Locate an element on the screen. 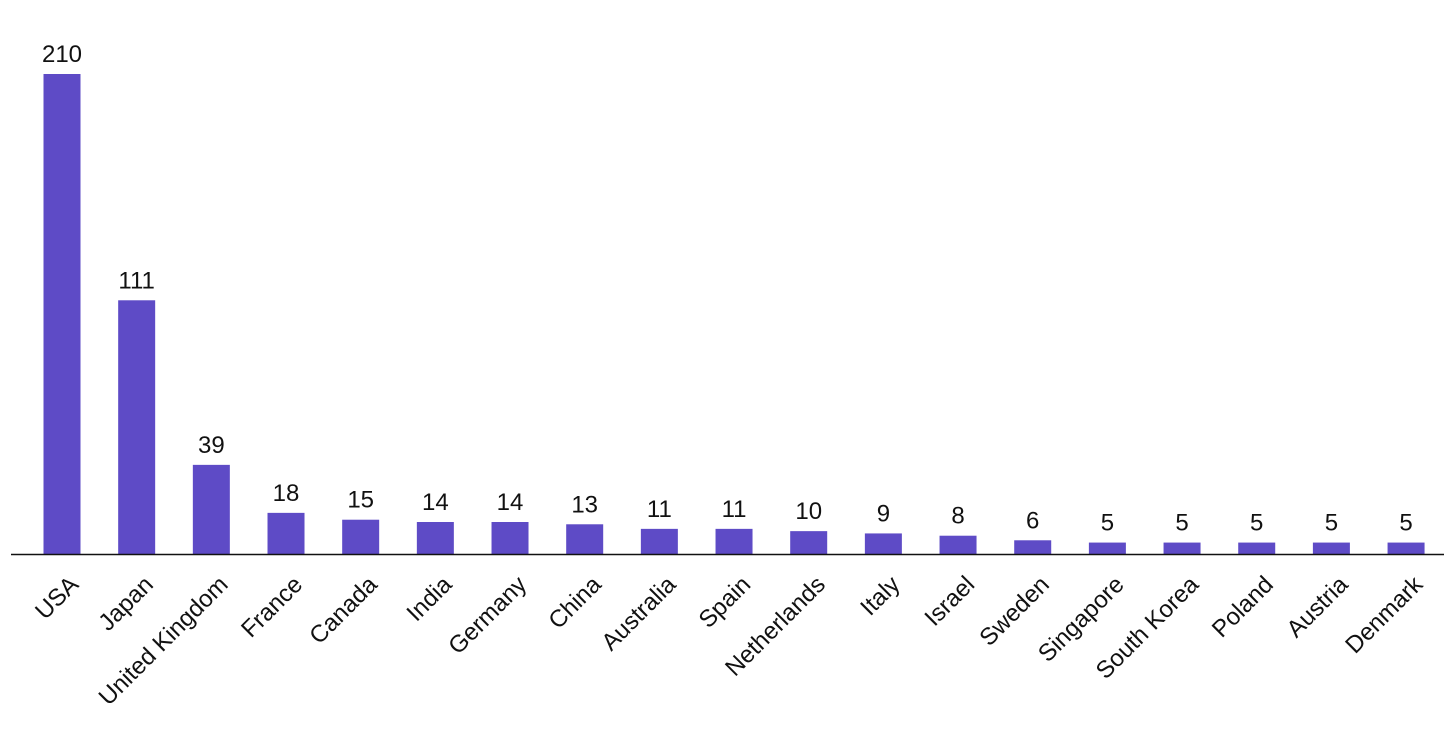 Image resolution: width=1456 pixels, height=744 pixels. bar-netherlands is located at coordinates (809, 542).